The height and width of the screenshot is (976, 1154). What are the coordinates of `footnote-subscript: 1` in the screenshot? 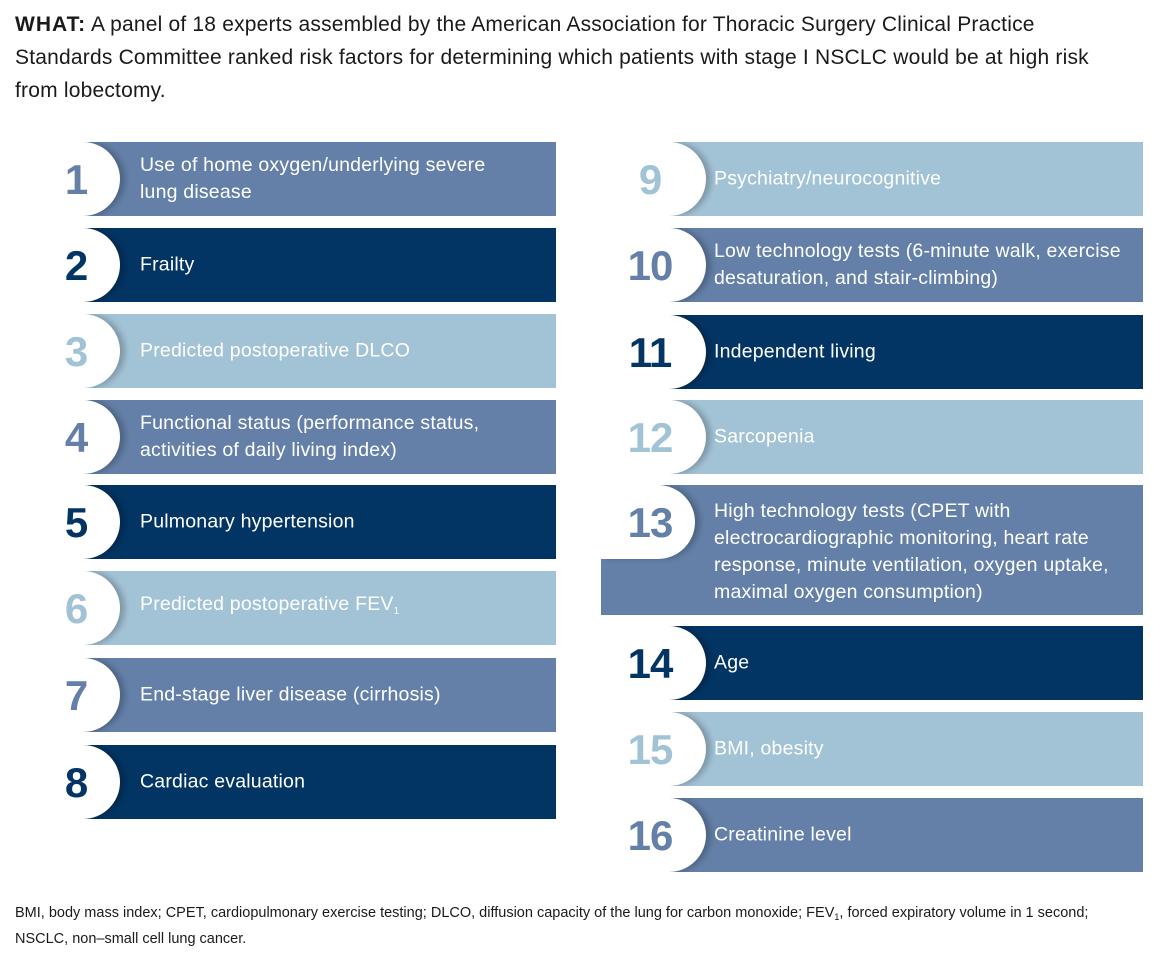 It's located at (837, 917).